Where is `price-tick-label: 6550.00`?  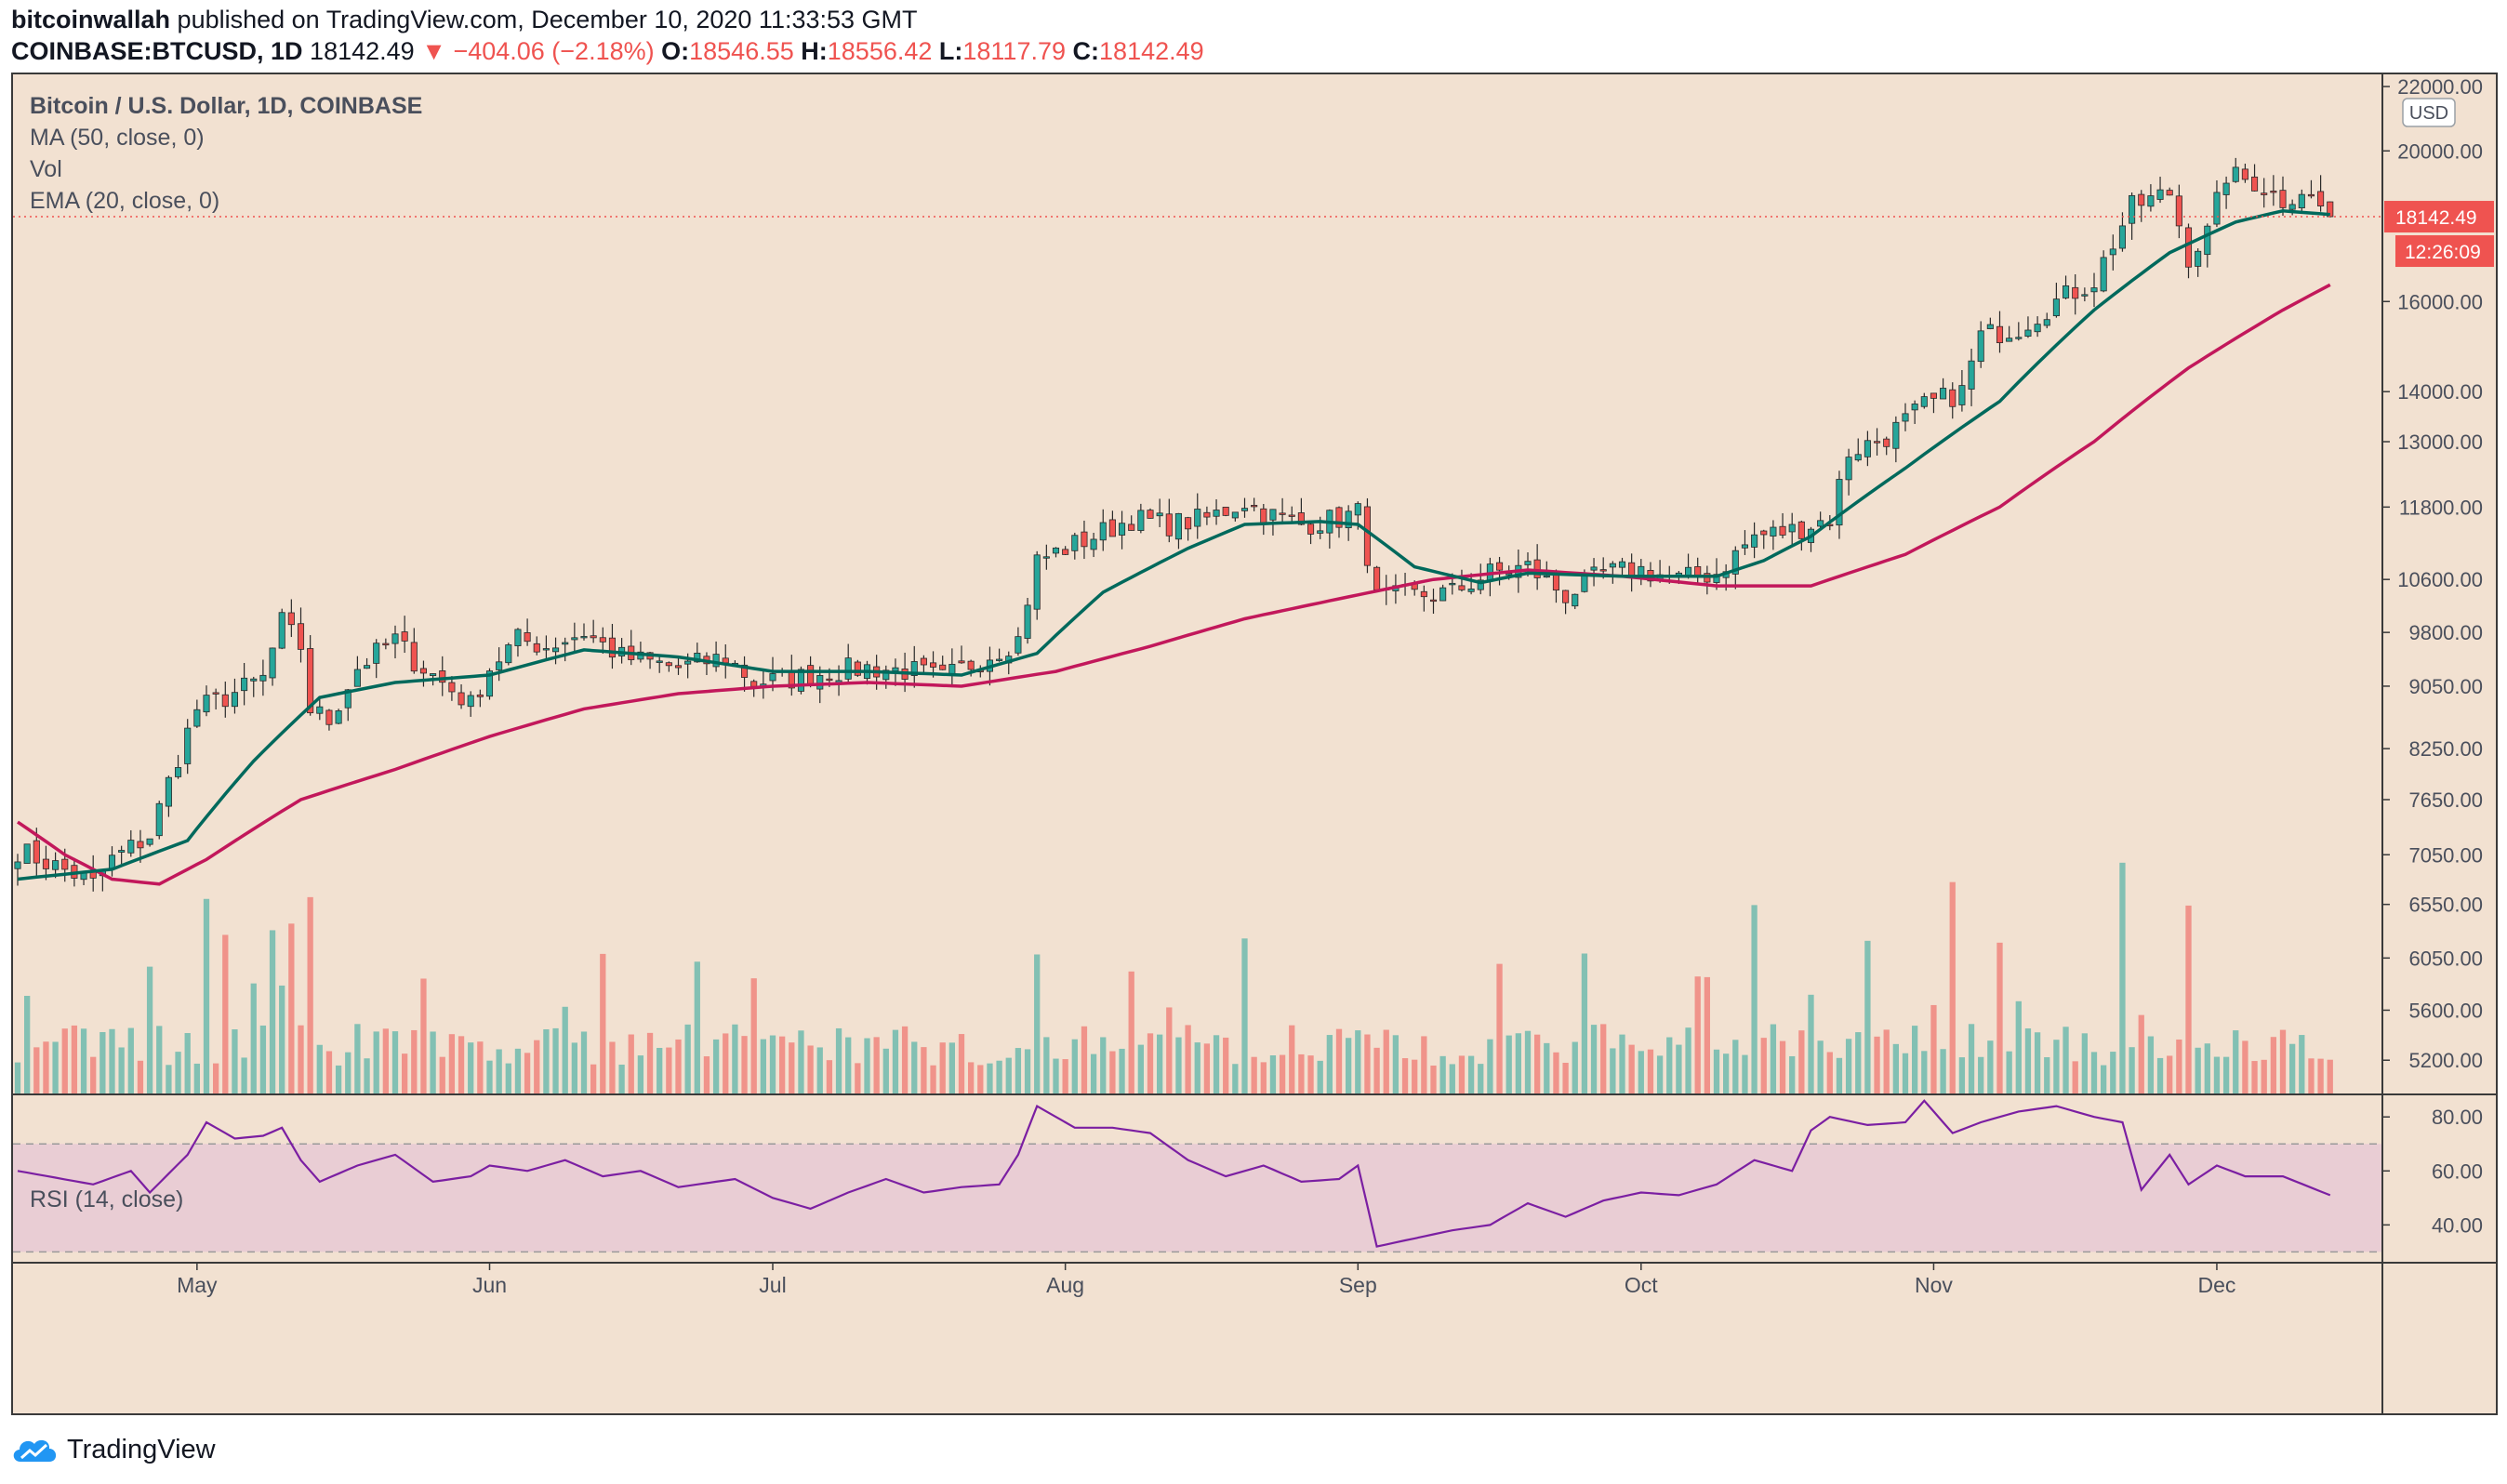 price-tick-label: 6550.00 is located at coordinates (2445, 905).